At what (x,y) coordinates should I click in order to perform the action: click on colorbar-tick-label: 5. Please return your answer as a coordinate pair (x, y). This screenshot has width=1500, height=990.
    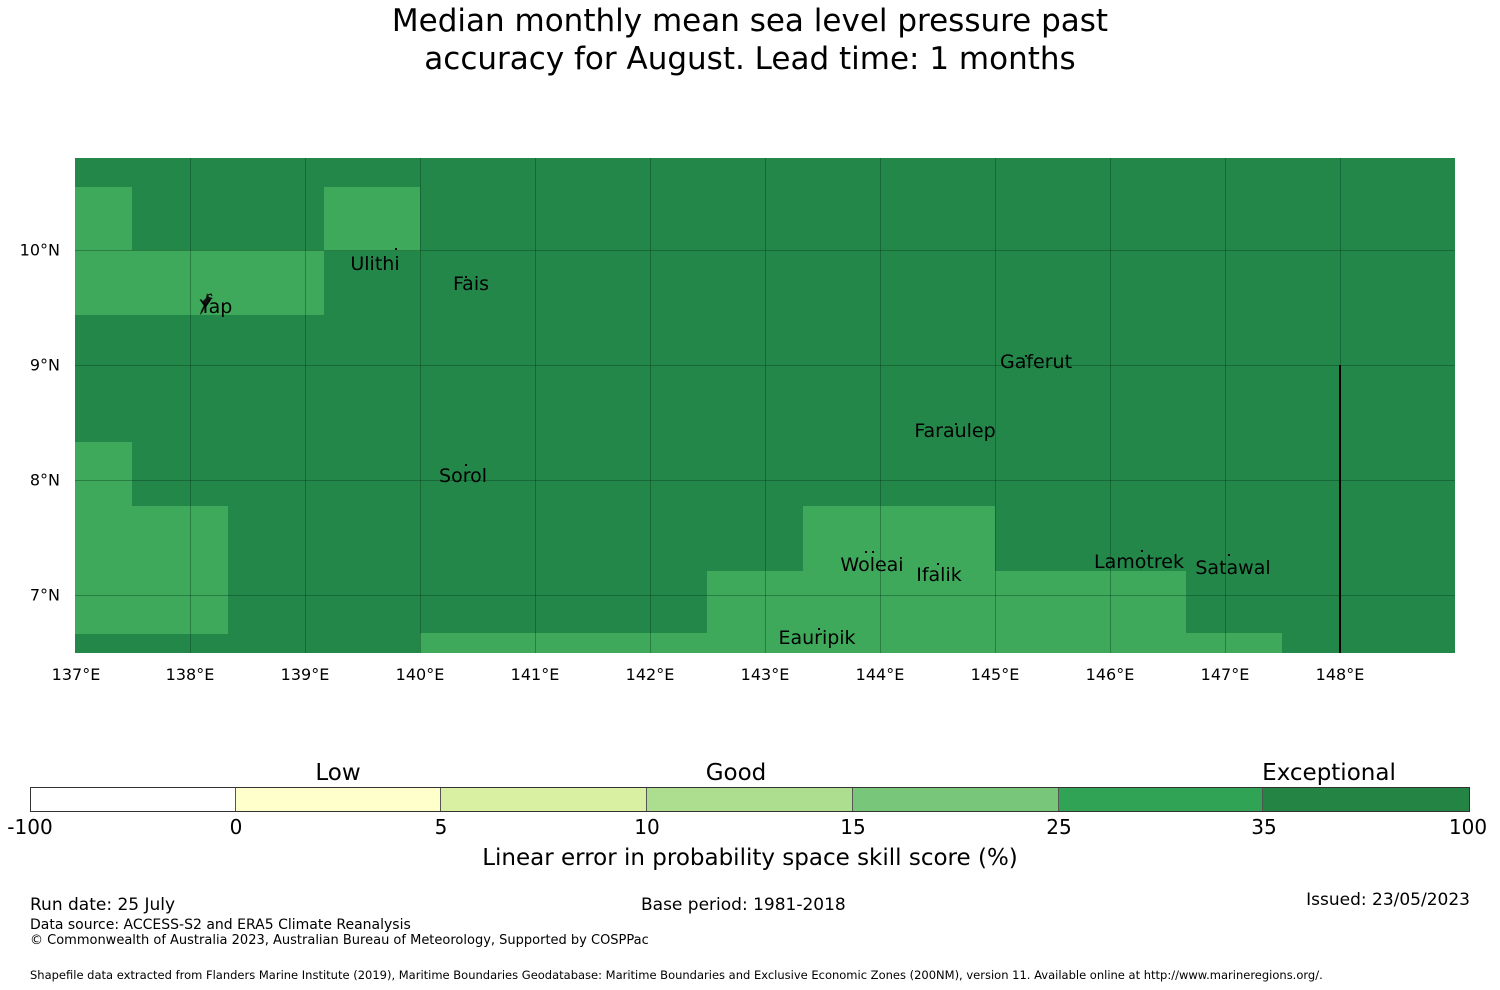
    Looking at the image, I should click on (441, 827).